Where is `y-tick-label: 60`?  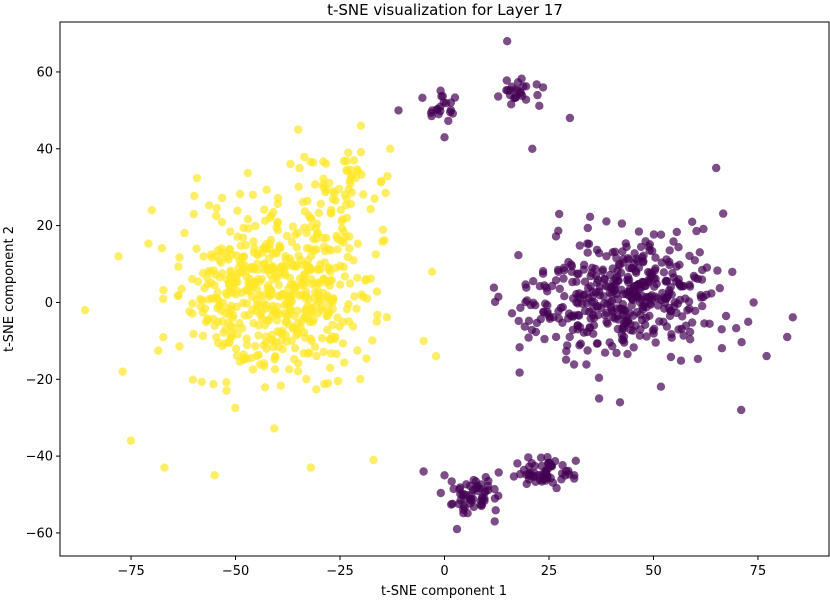 y-tick-label: 60 is located at coordinates (44, 72).